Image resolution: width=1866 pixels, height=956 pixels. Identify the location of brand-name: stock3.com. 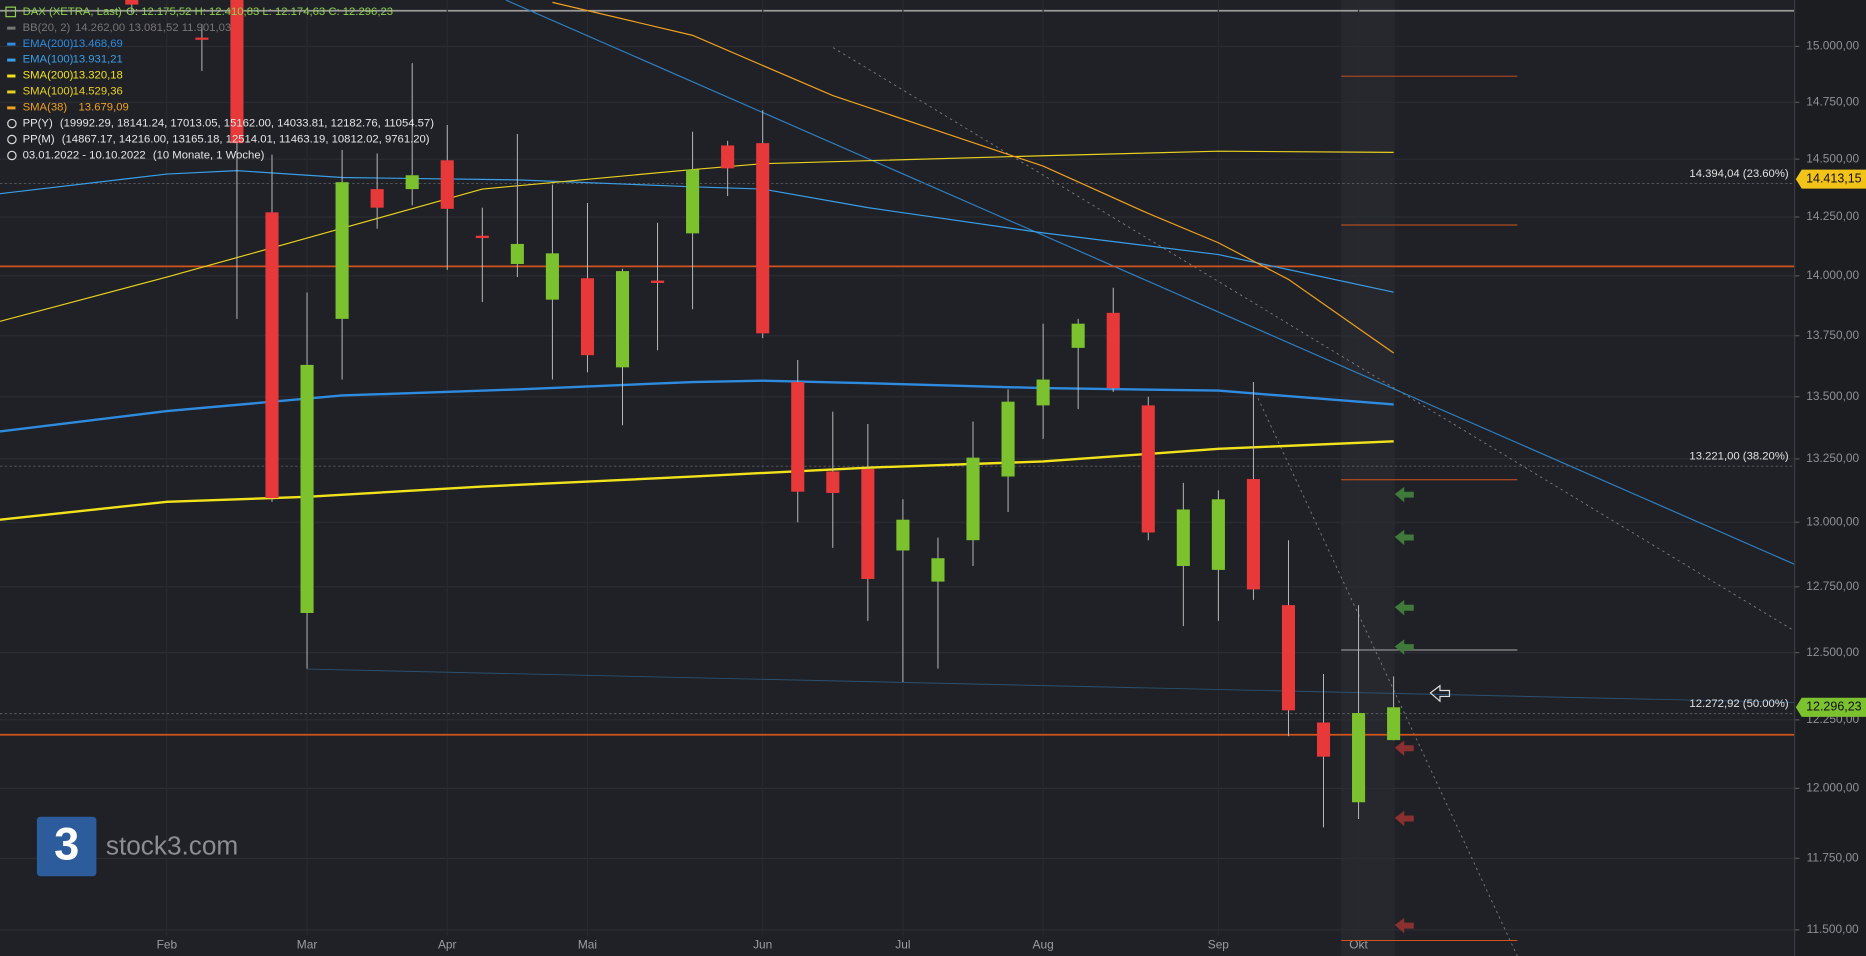
(172, 846).